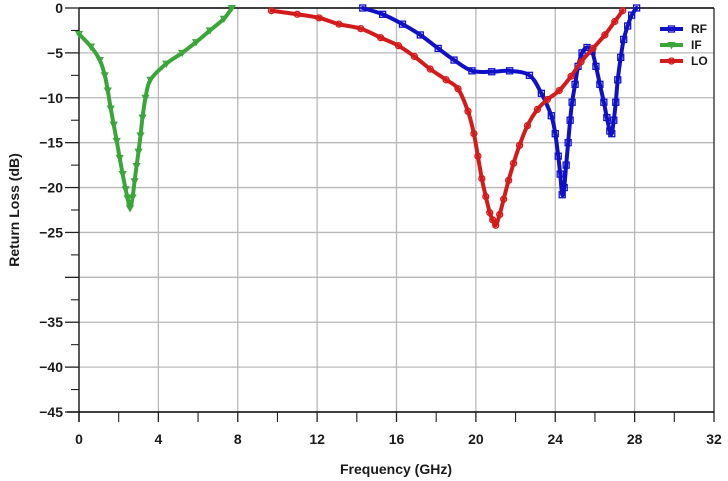 The width and height of the screenshot is (728, 481). What do you see at coordinates (683, 29) in the screenshot?
I see `legend-item-rf: RF` at bounding box center [683, 29].